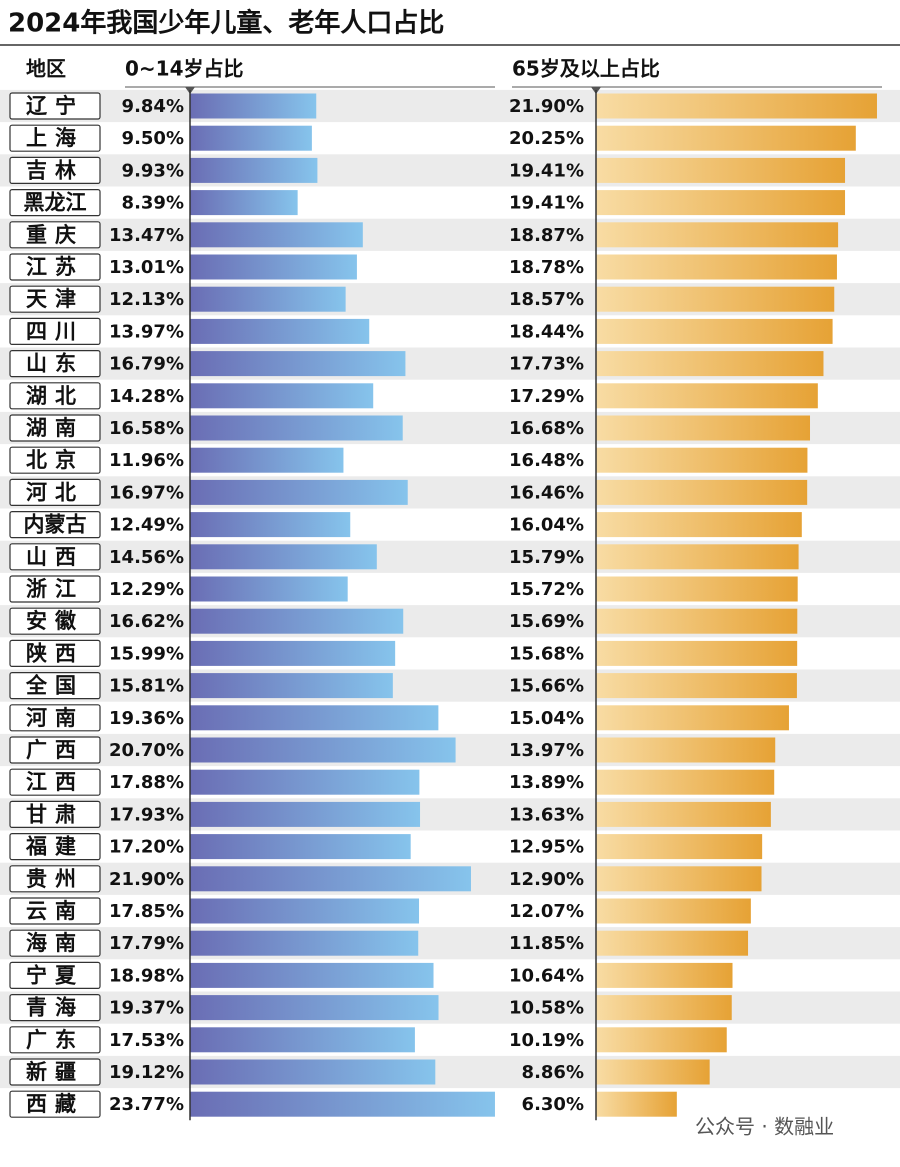  I want to click on region-label: 海南, so click(55, 943).